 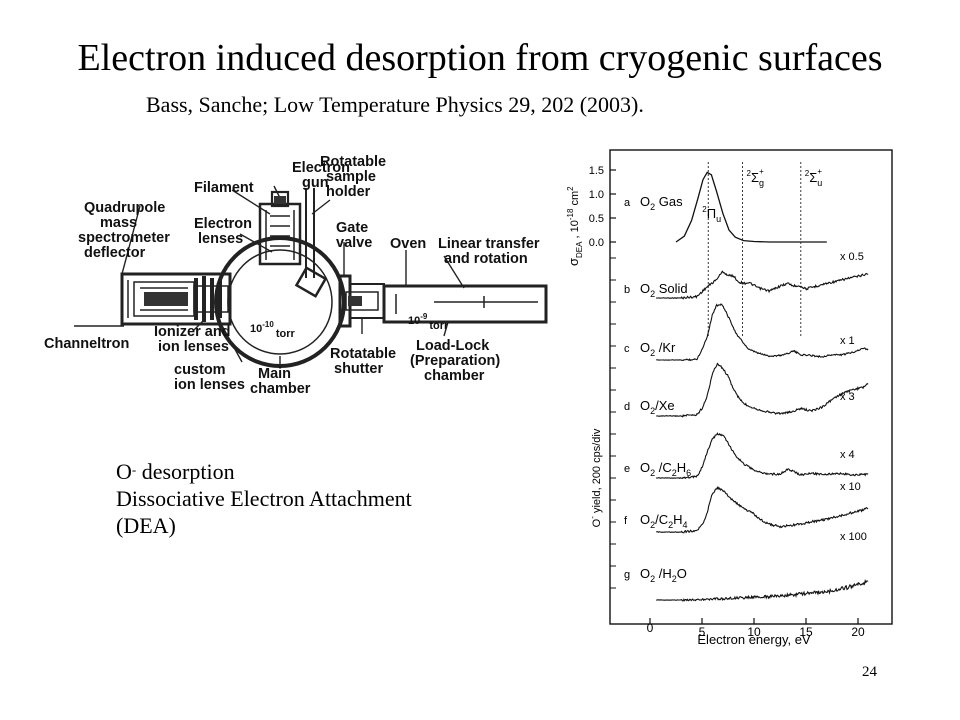 What do you see at coordinates (225, 231) in the screenshot?
I see `label-electron-lenses: Electron lenses` at bounding box center [225, 231].